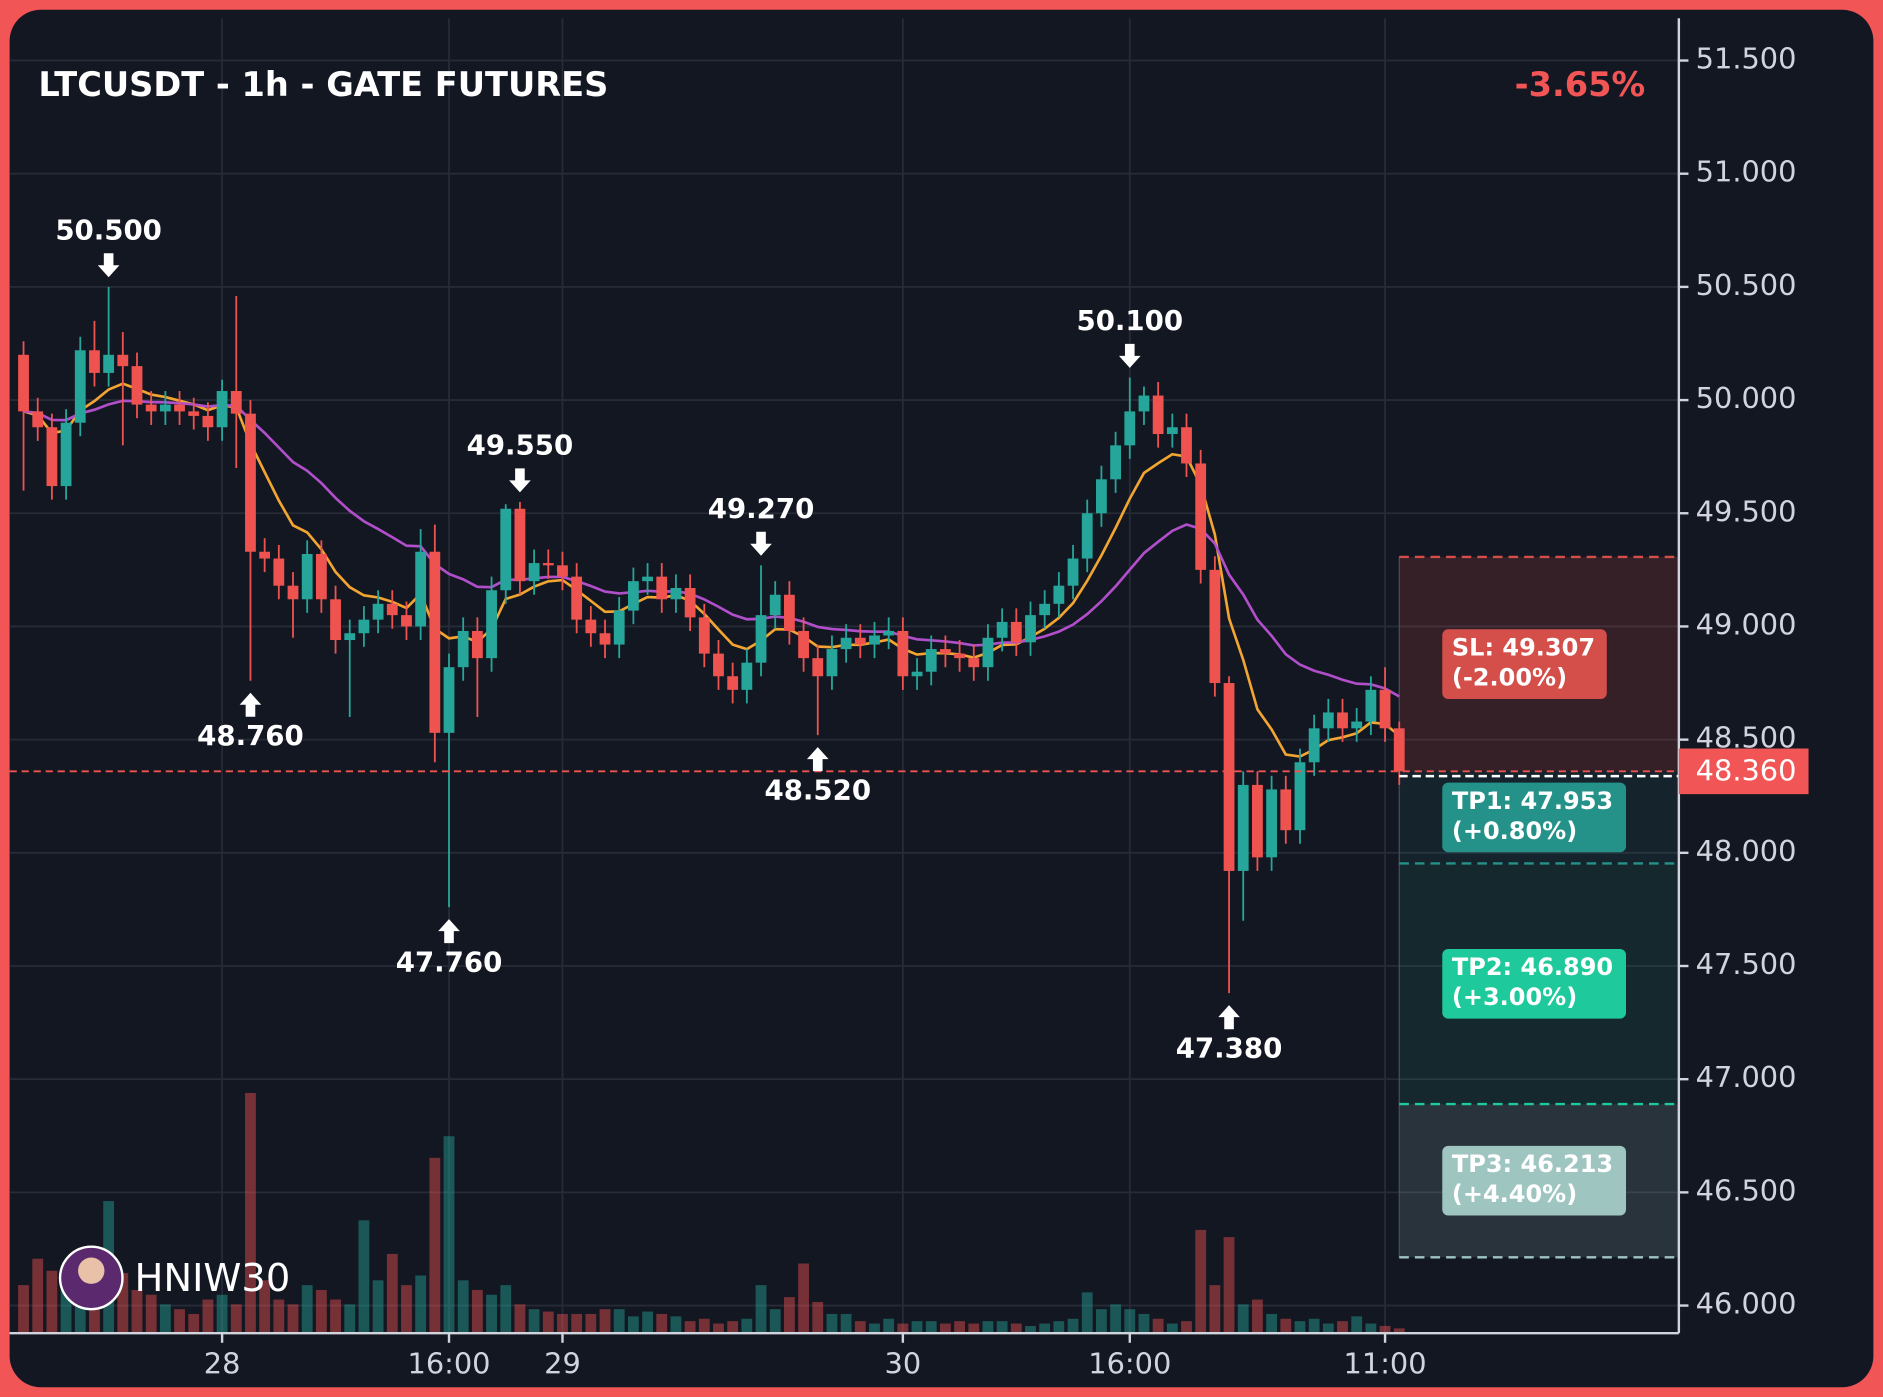 The height and width of the screenshot is (1397, 1883). Describe the element at coordinates (222, 1364) in the screenshot. I see `x-tick-label: 28` at that location.